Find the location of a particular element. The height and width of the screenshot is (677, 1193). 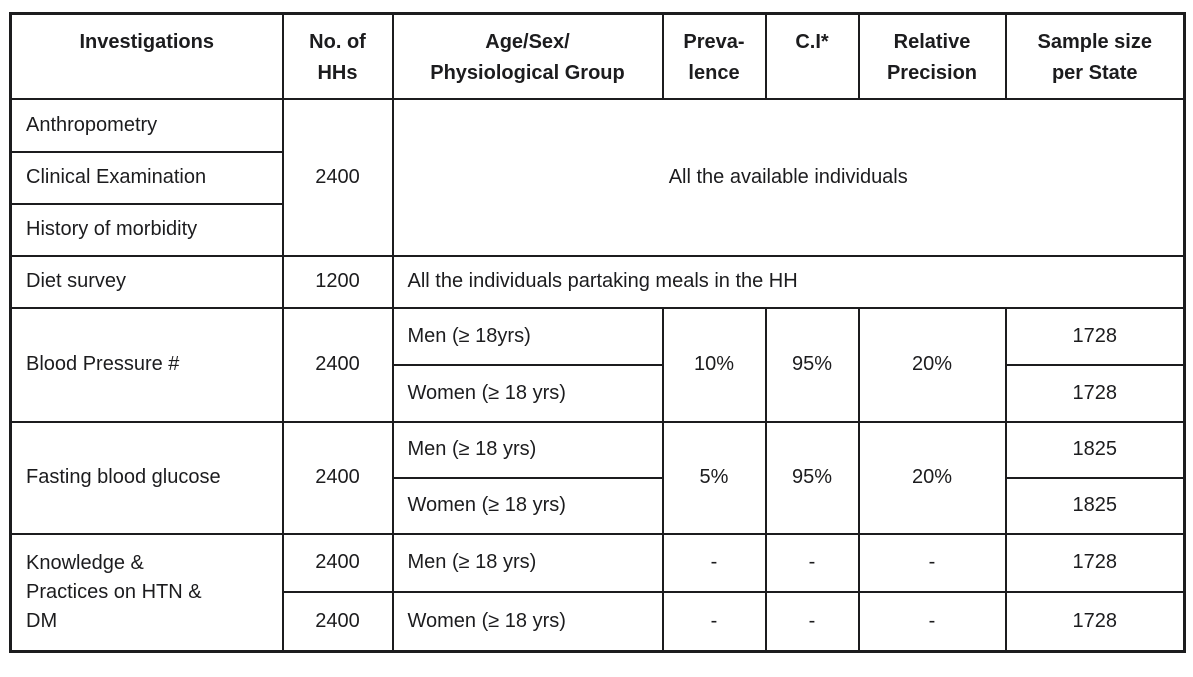

row-fasting-glucose-women: Women (≥ 18 yrs) 1825 is located at coordinates (598, 505).